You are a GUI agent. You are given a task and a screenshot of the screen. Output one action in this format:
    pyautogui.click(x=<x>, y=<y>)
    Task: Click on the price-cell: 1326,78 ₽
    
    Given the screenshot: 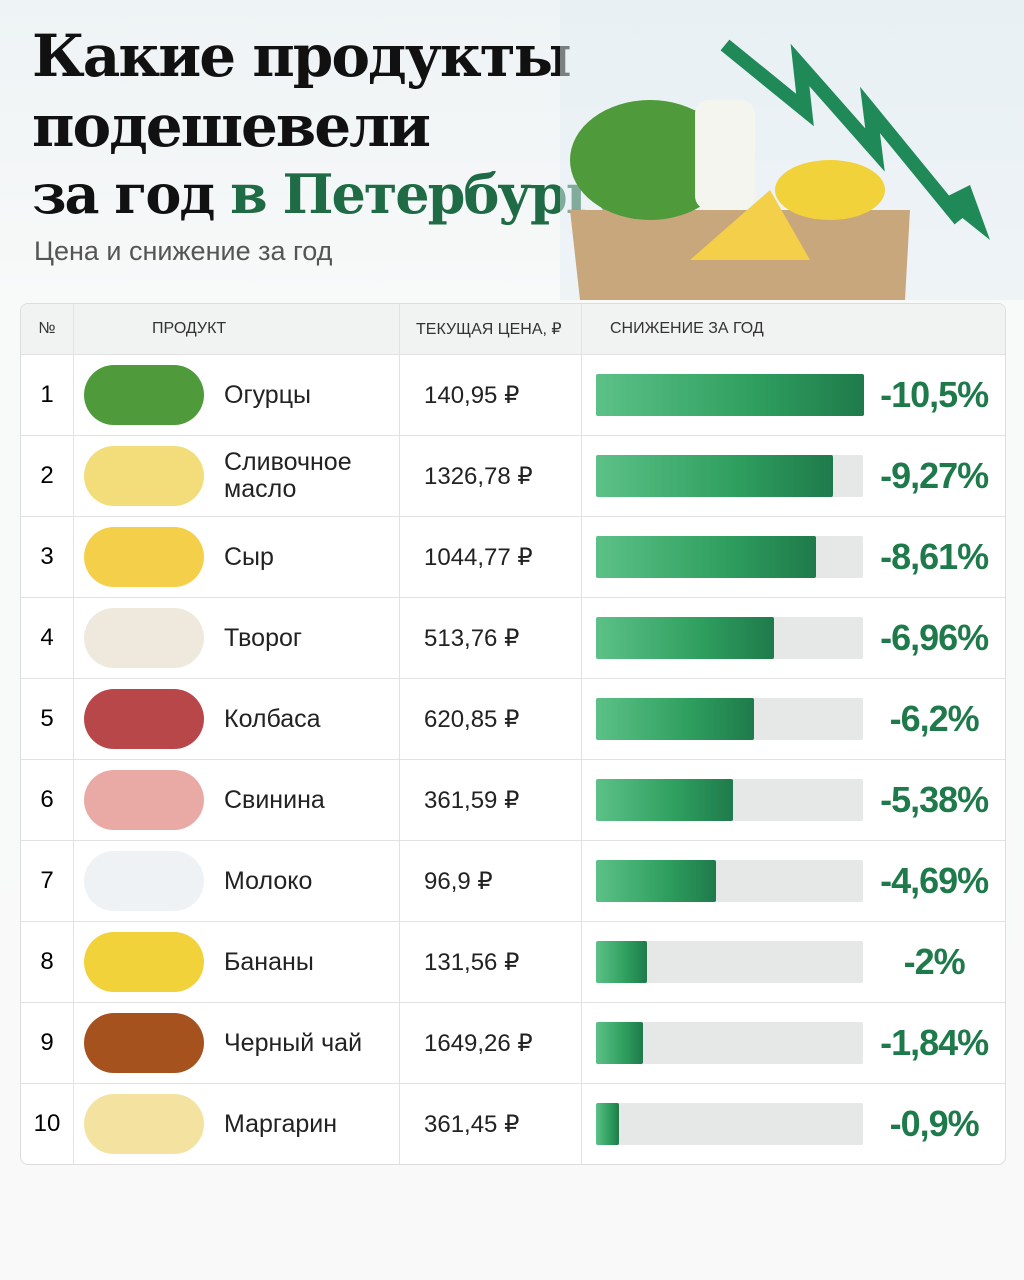 What is the action you would take?
    pyautogui.click(x=490, y=476)
    